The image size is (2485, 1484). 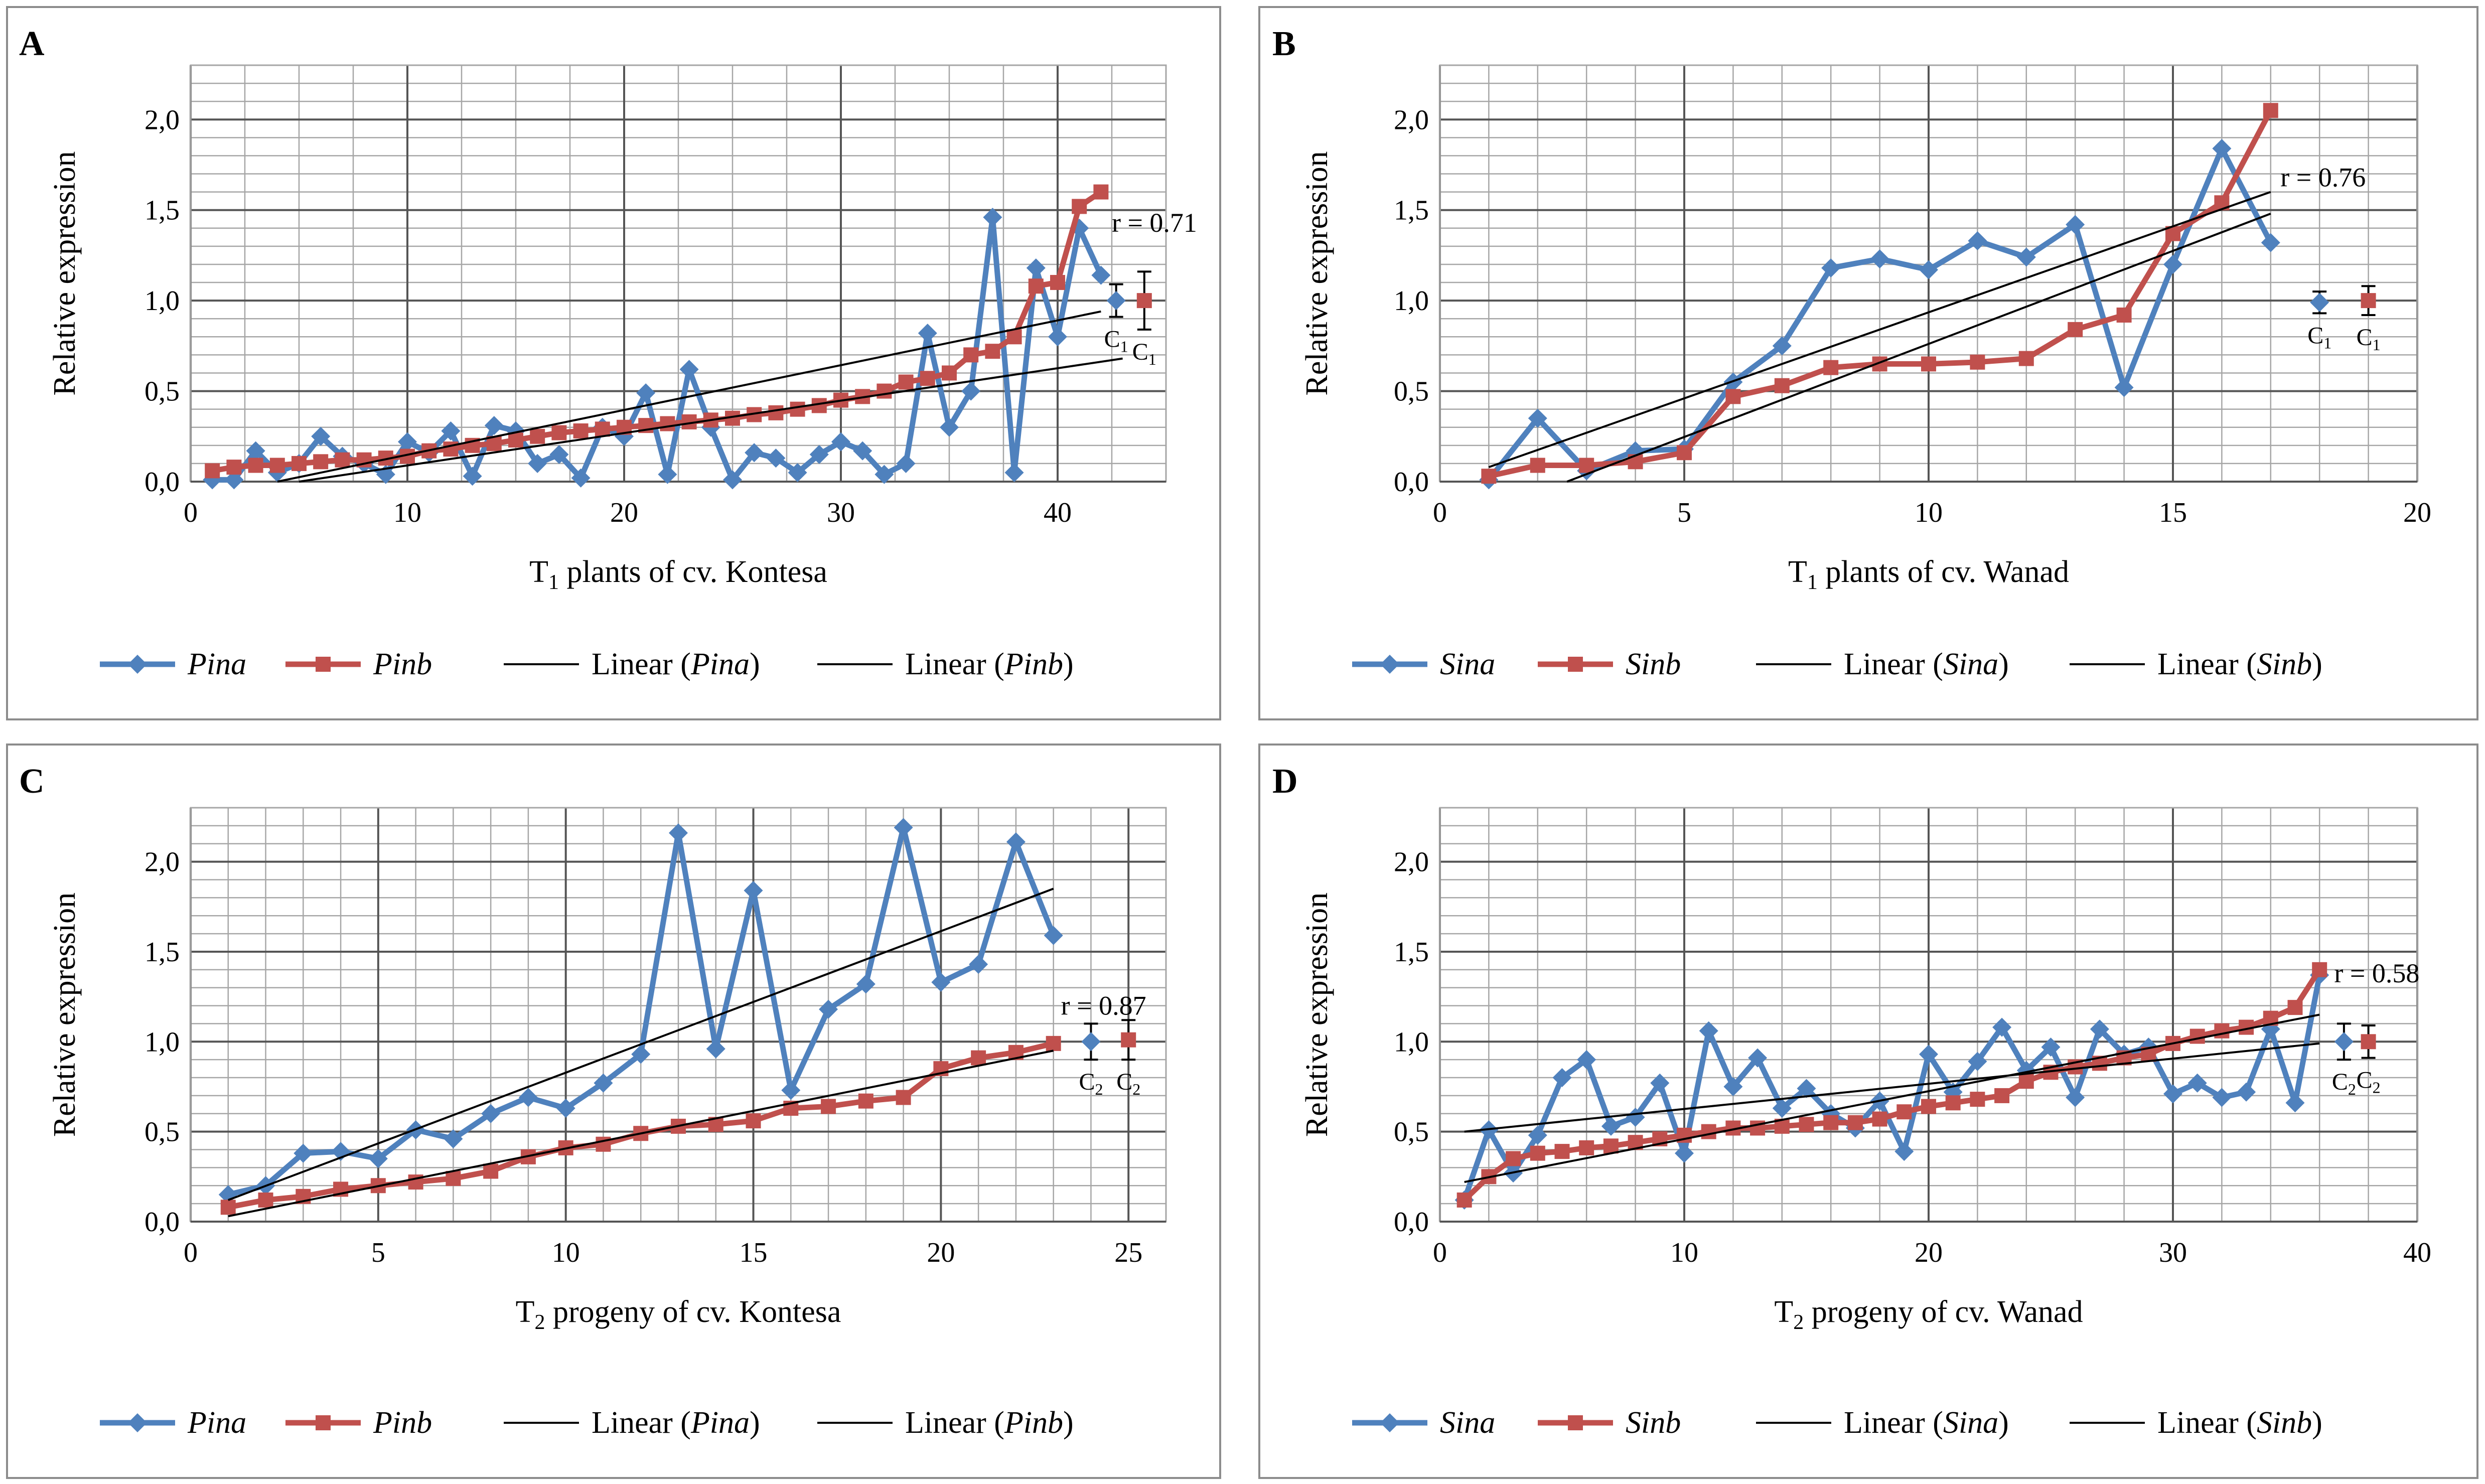 I want to click on x-axis-title: T2 progeny of cv. Wanad, so click(x=1928, y=1314).